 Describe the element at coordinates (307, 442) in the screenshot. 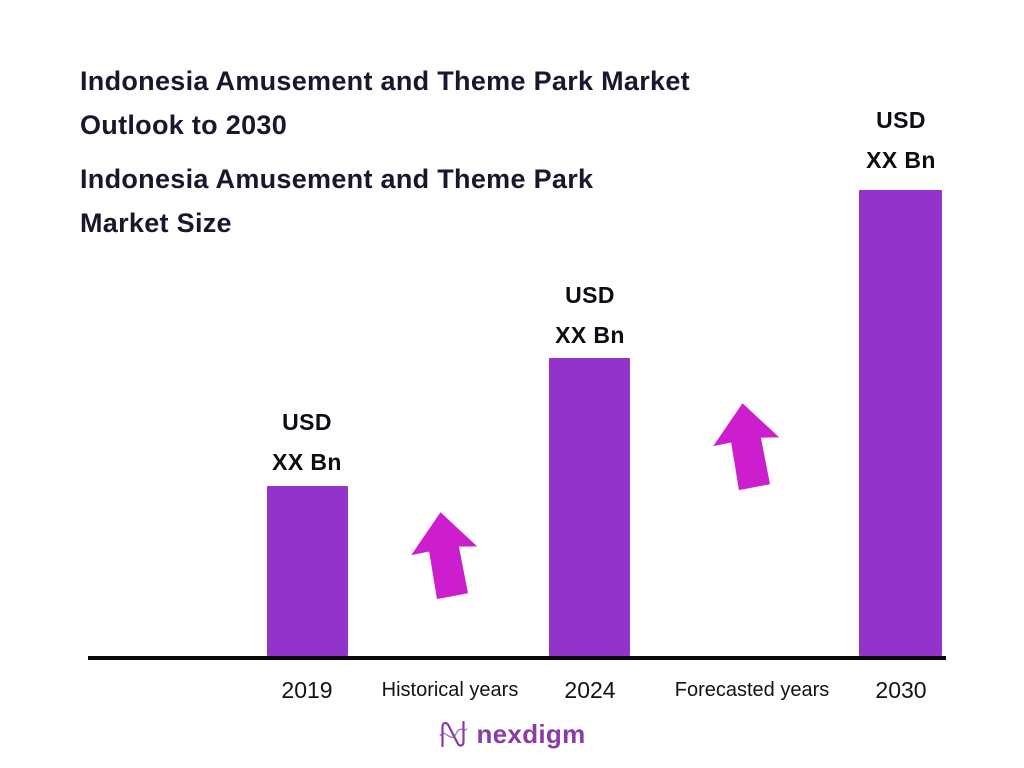

I see `bar-2019-value-label: USD XX Bn` at that location.